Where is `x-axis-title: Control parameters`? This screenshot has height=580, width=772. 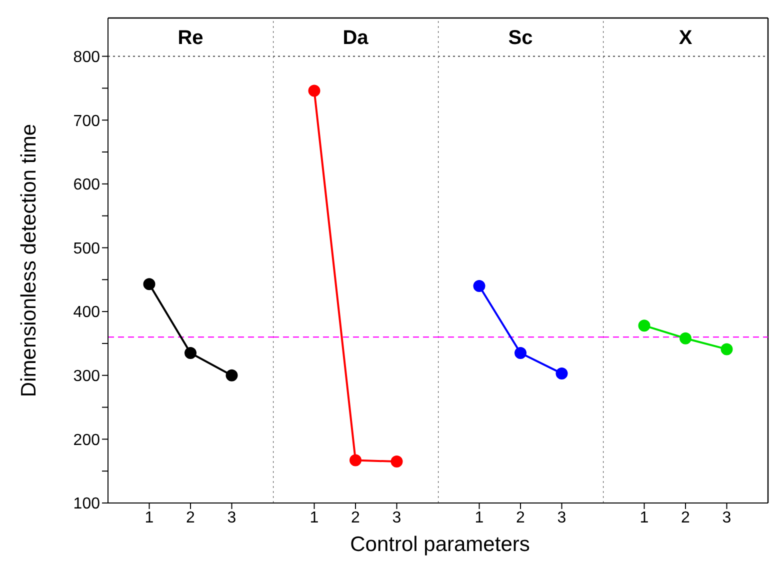
x-axis-title: Control parameters is located at coordinates (440, 545).